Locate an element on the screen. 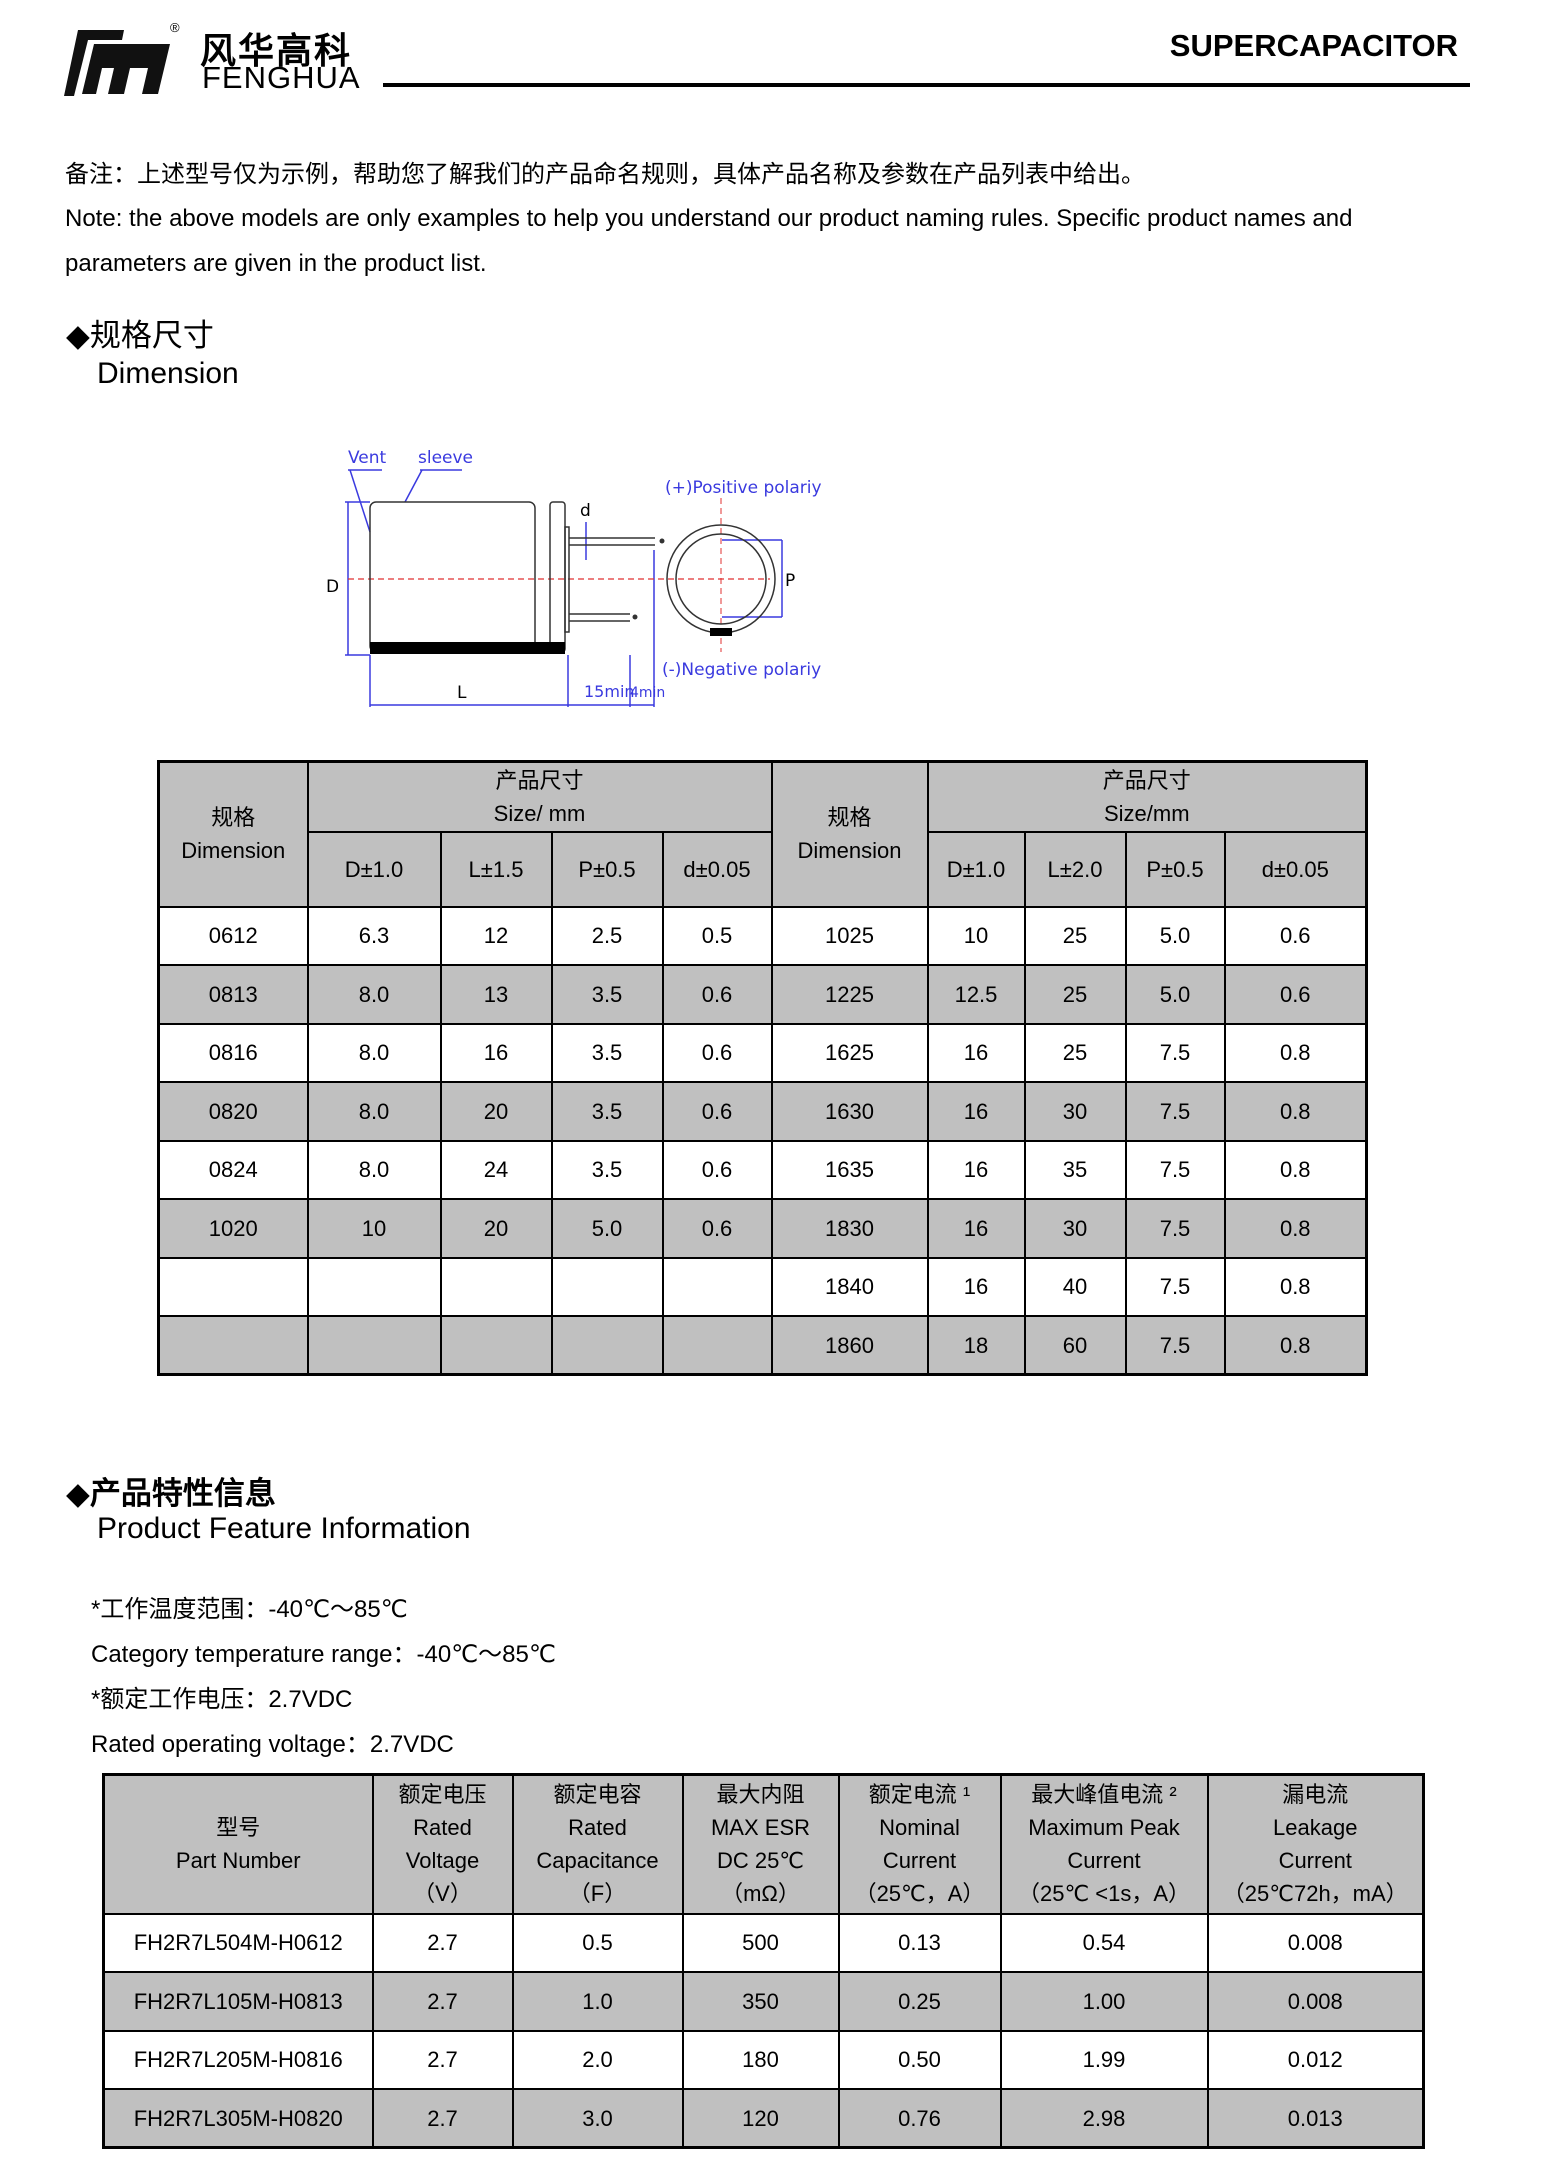 This screenshot has height=2178, width=1565. header-line: （25℃72h，mA） is located at coordinates (1315, 1894).